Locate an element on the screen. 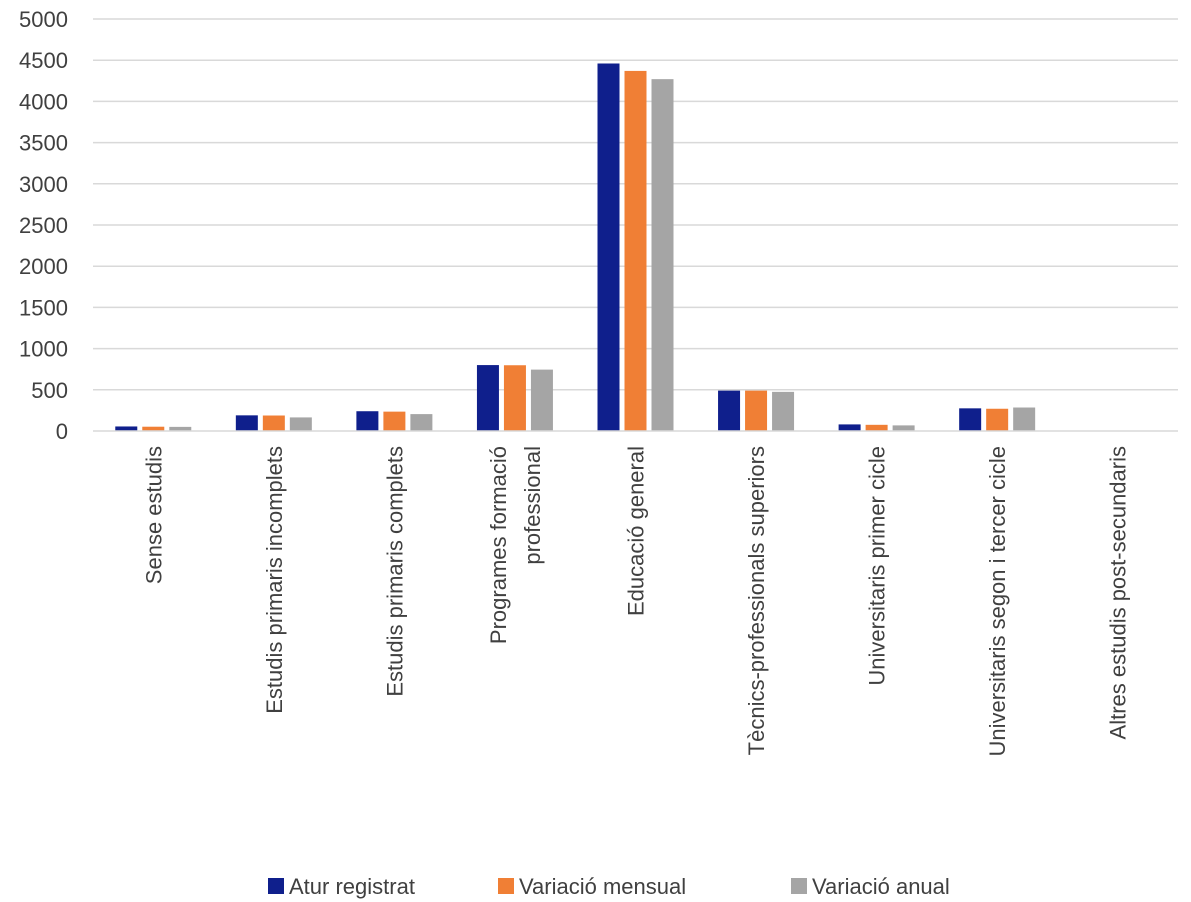 The image size is (1191, 902). y-axis-ticks: 0 500 1000 1500 2000 2500 3000 3500 4000 4500 5000 is located at coordinates (43, 225).